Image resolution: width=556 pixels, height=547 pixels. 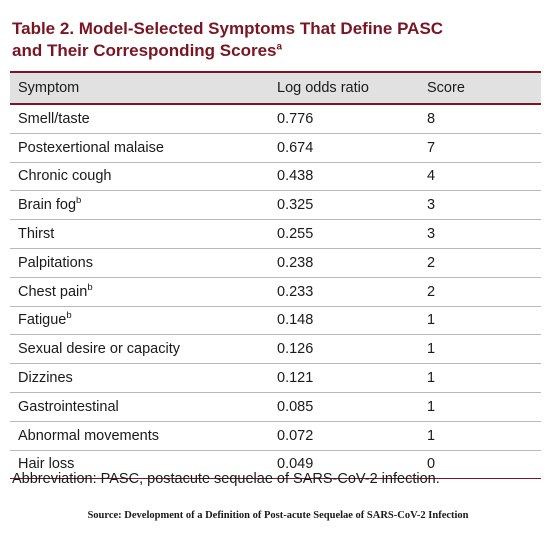 What do you see at coordinates (68, 406) in the screenshot?
I see `symptom-name: Gastrointestinal` at bounding box center [68, 406].